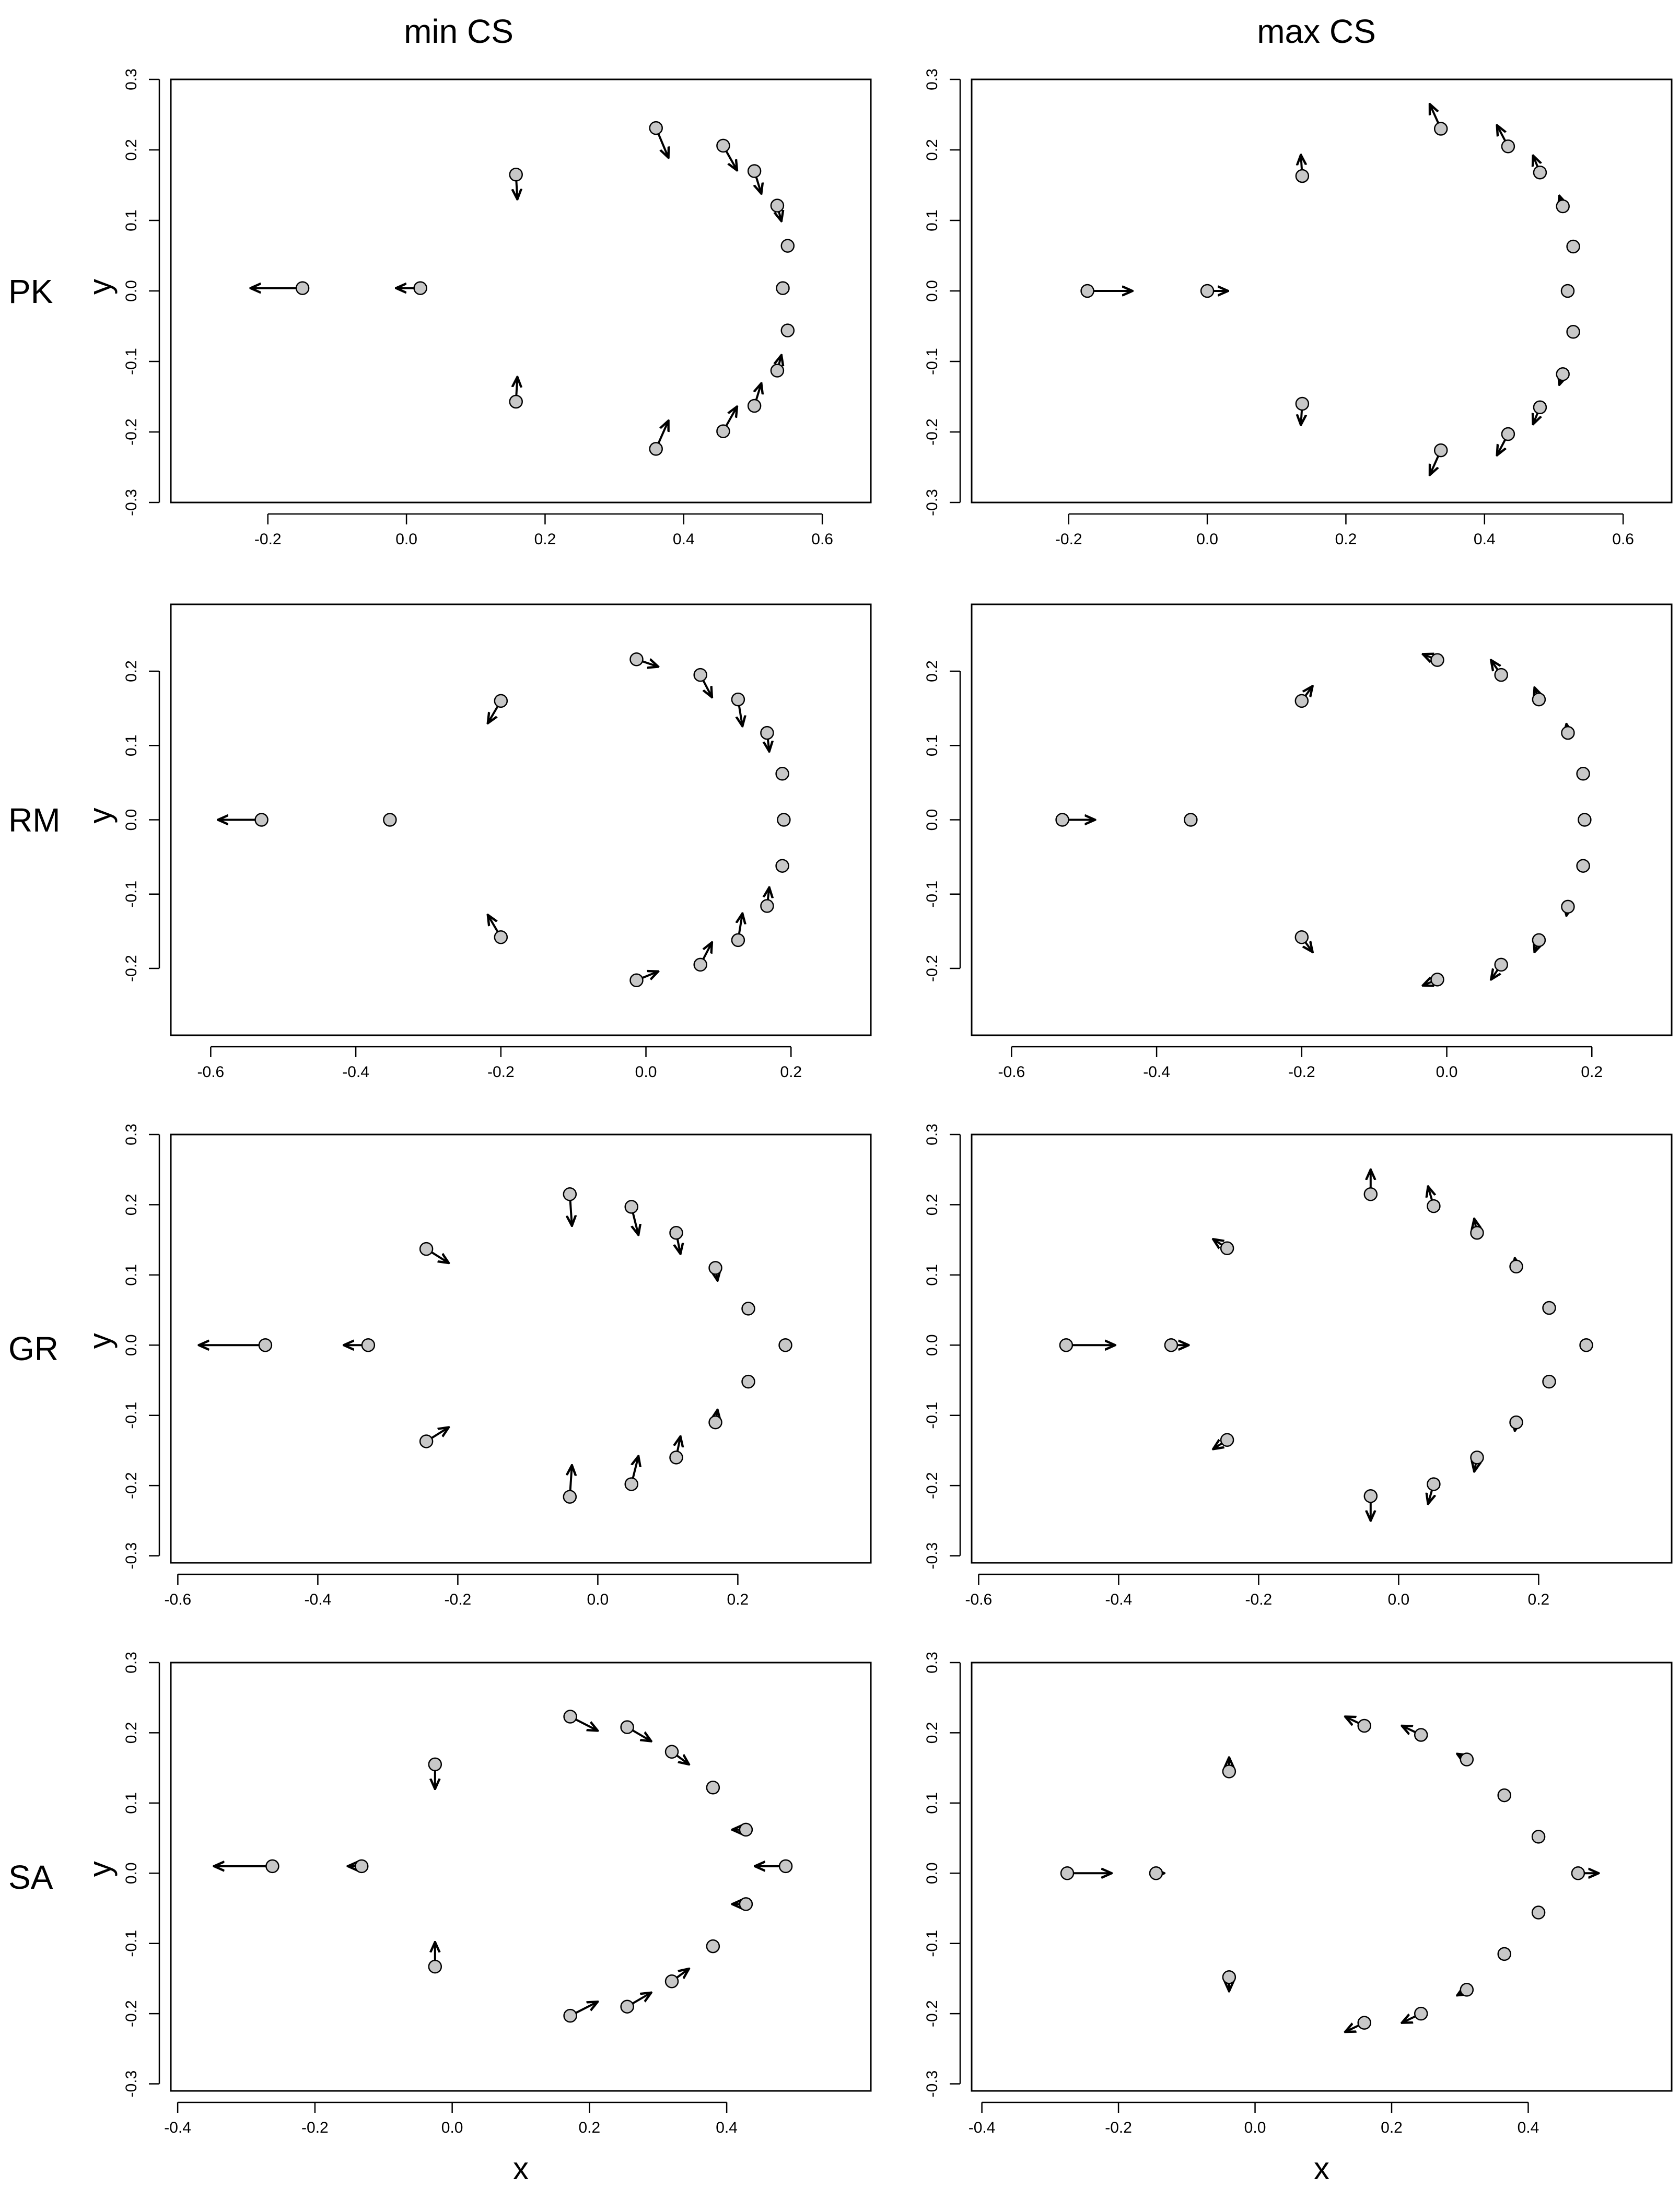 The image size is (1680, 2187). What do you see at coordinates (30, 1877) in the screenshot?
I see `row-label-sa: SA` at bounding box center [30, 1877].